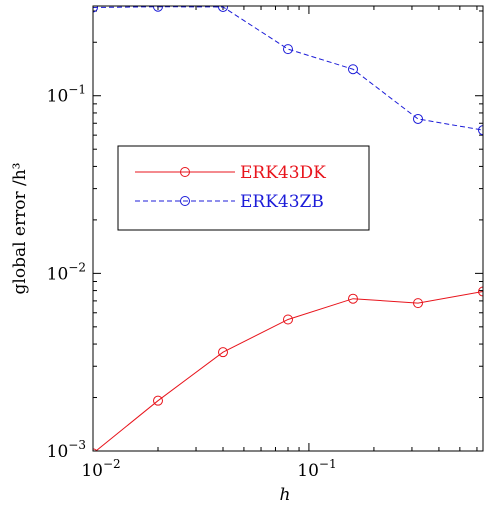 The width and height of the screenshot is (484, 510). I want to click on legend-label: ERK43ZB, so click(282, 202).